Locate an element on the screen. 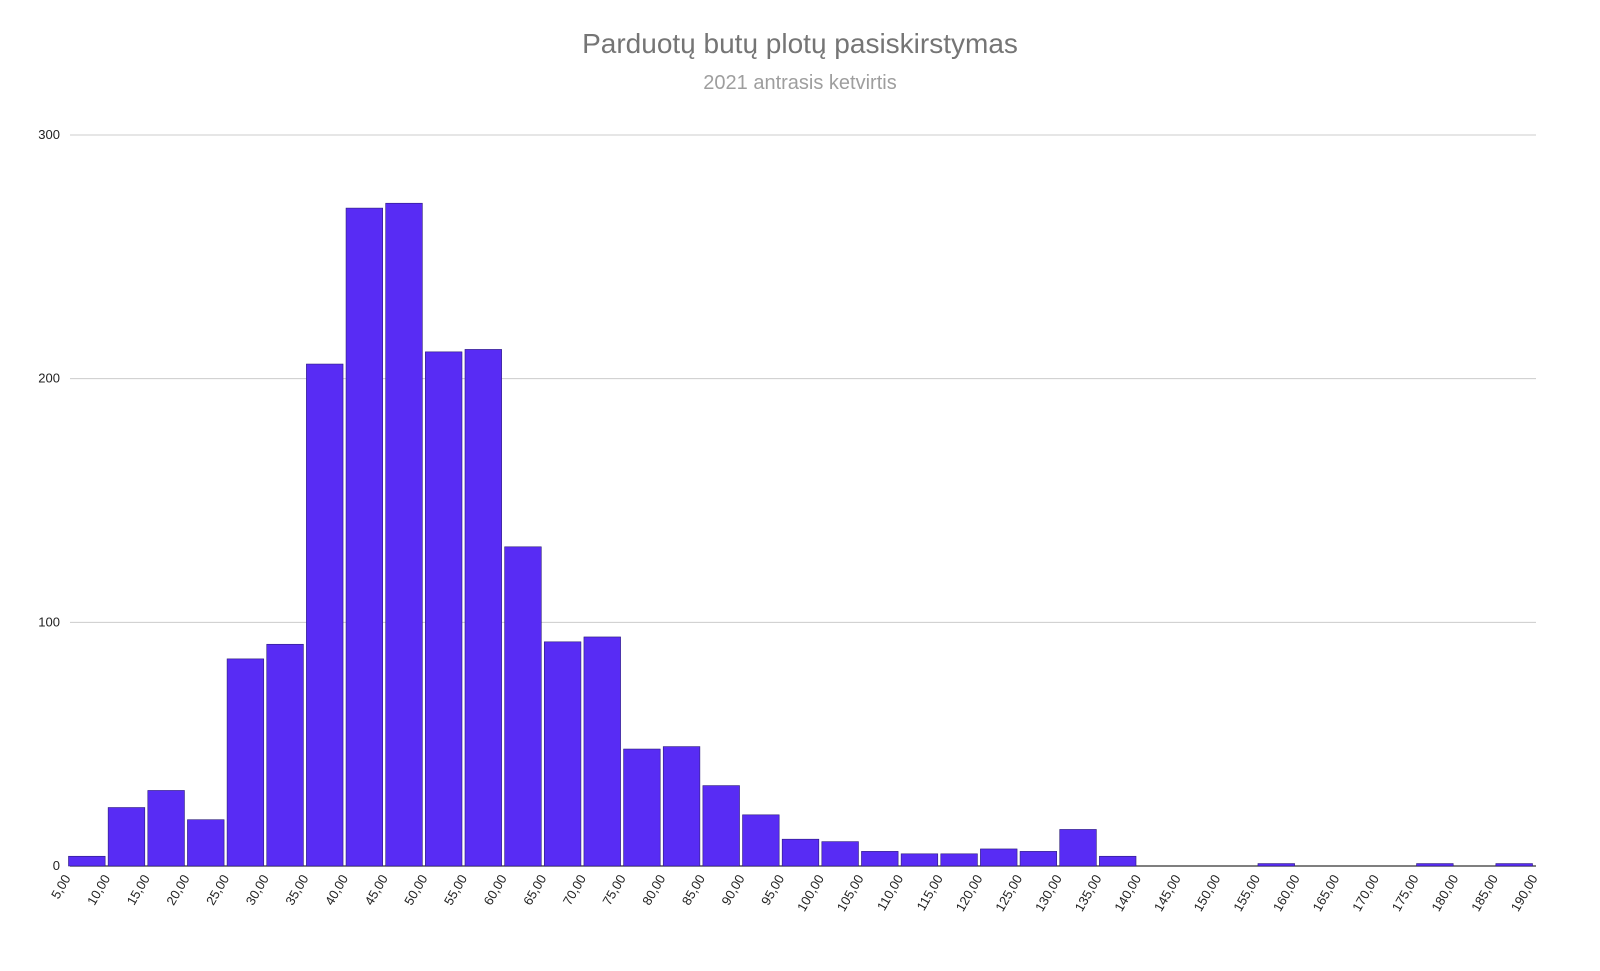 The image size is (1600, 971). x-tick-label: 120,00 is located at coordinates (969, 893).